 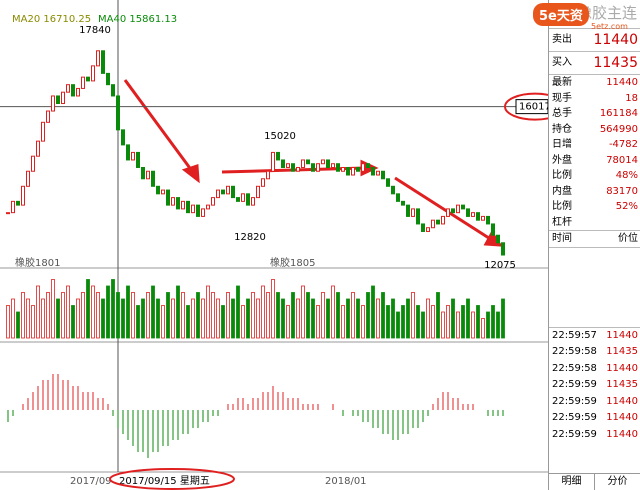 I want to click on tab: 明细, so click(x=572, y=482).